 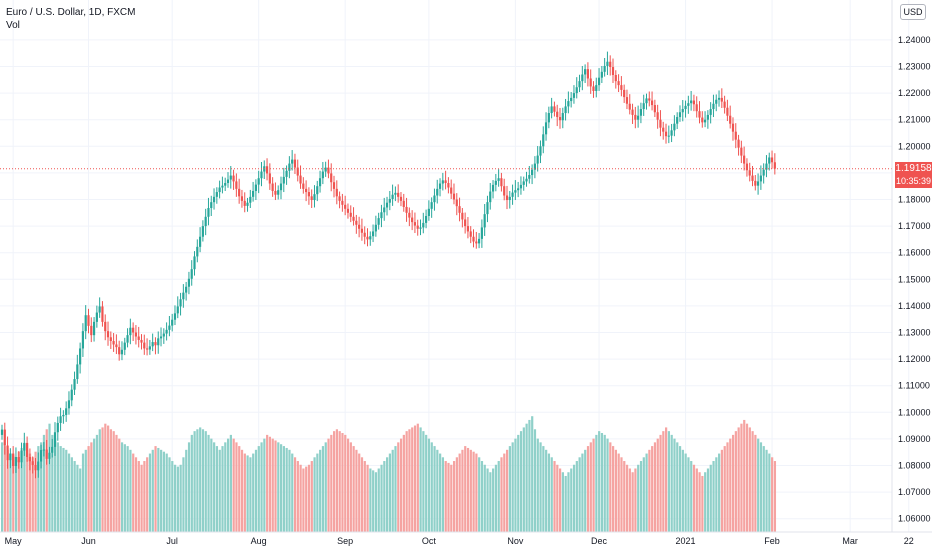 I want to click on price-tick-label: 1.21000, so click(x=914, y=120).